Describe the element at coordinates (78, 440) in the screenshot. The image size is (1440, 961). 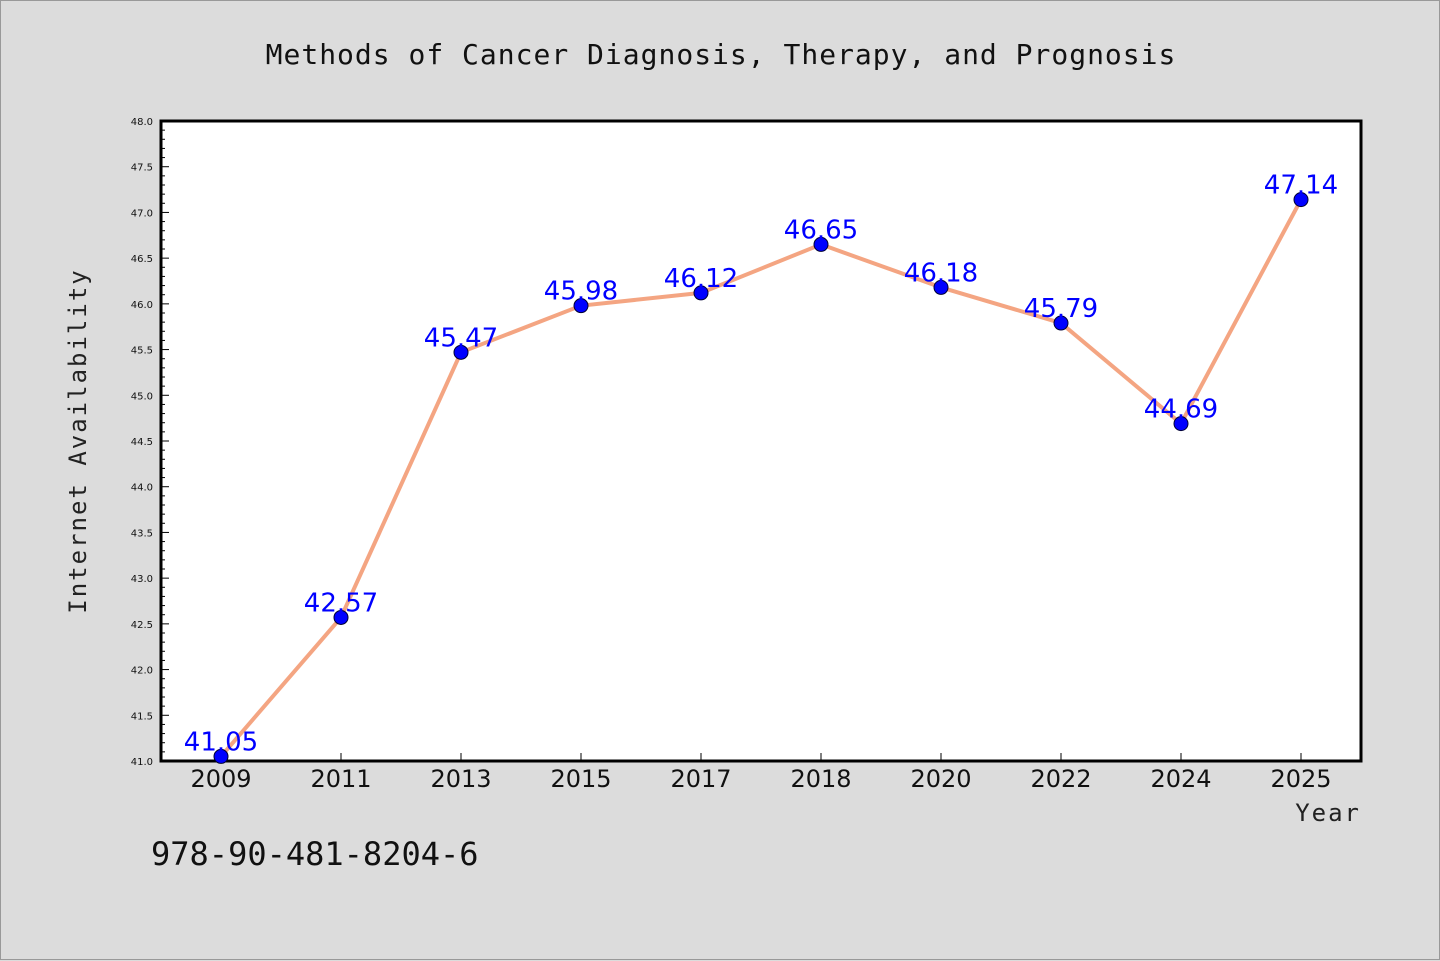
I see `y-axis-title: Internet Availability` at that location.